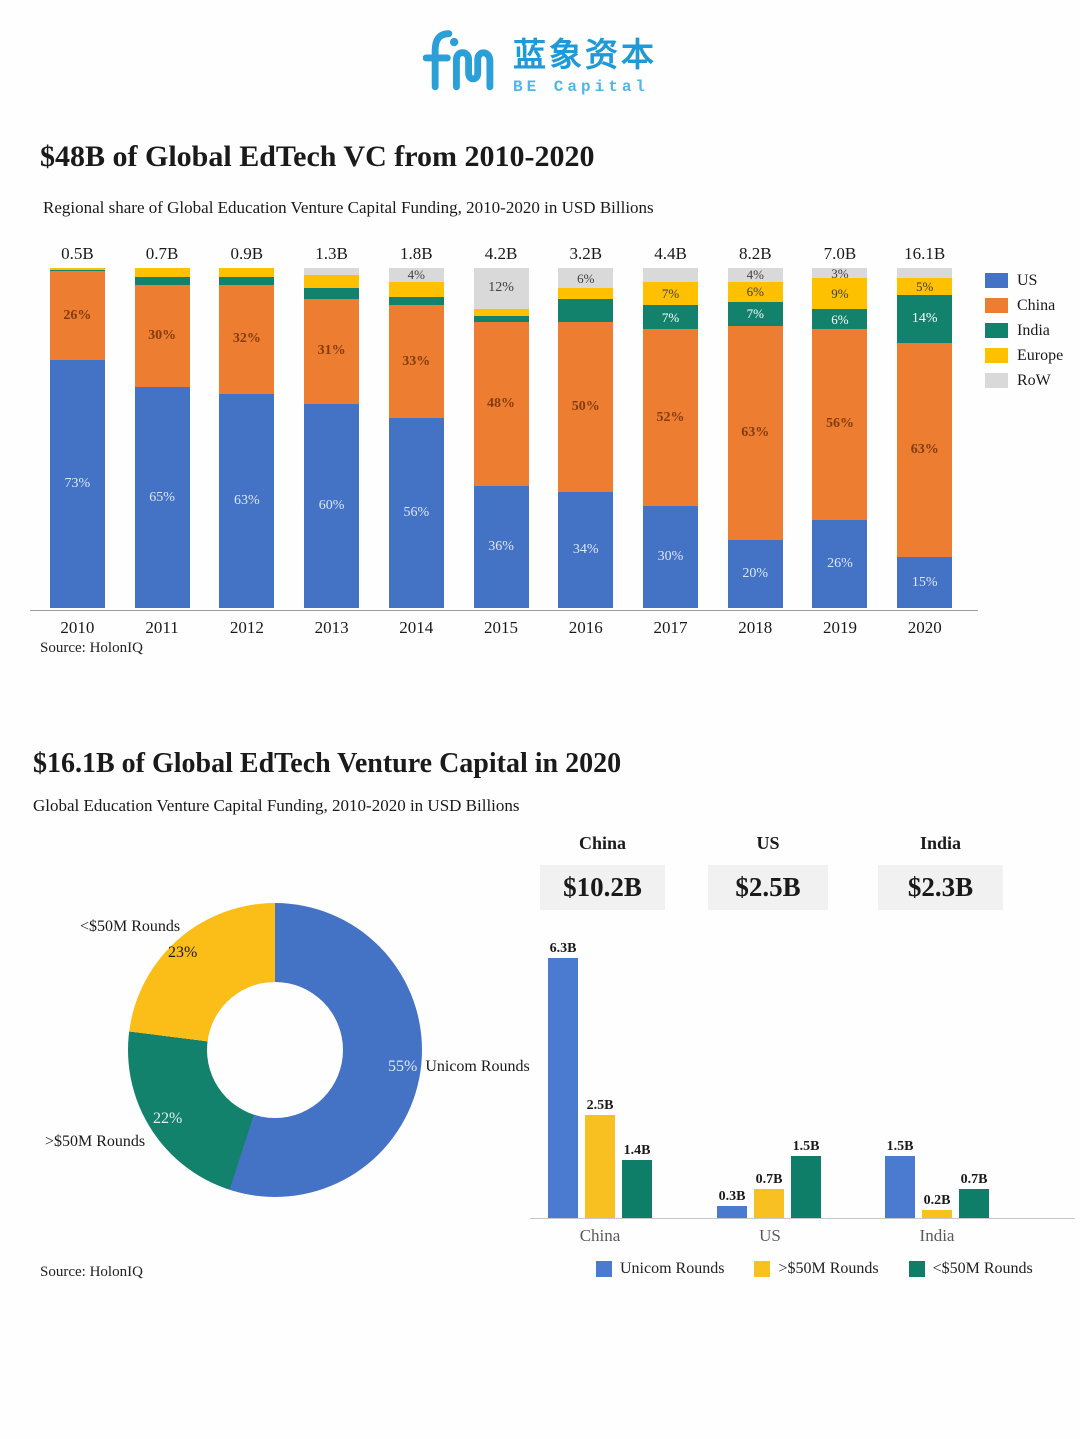  Describe the element at coordinates (732, 1196) in the screenshot. I see `bar-value-label: 0.3B` at that location.